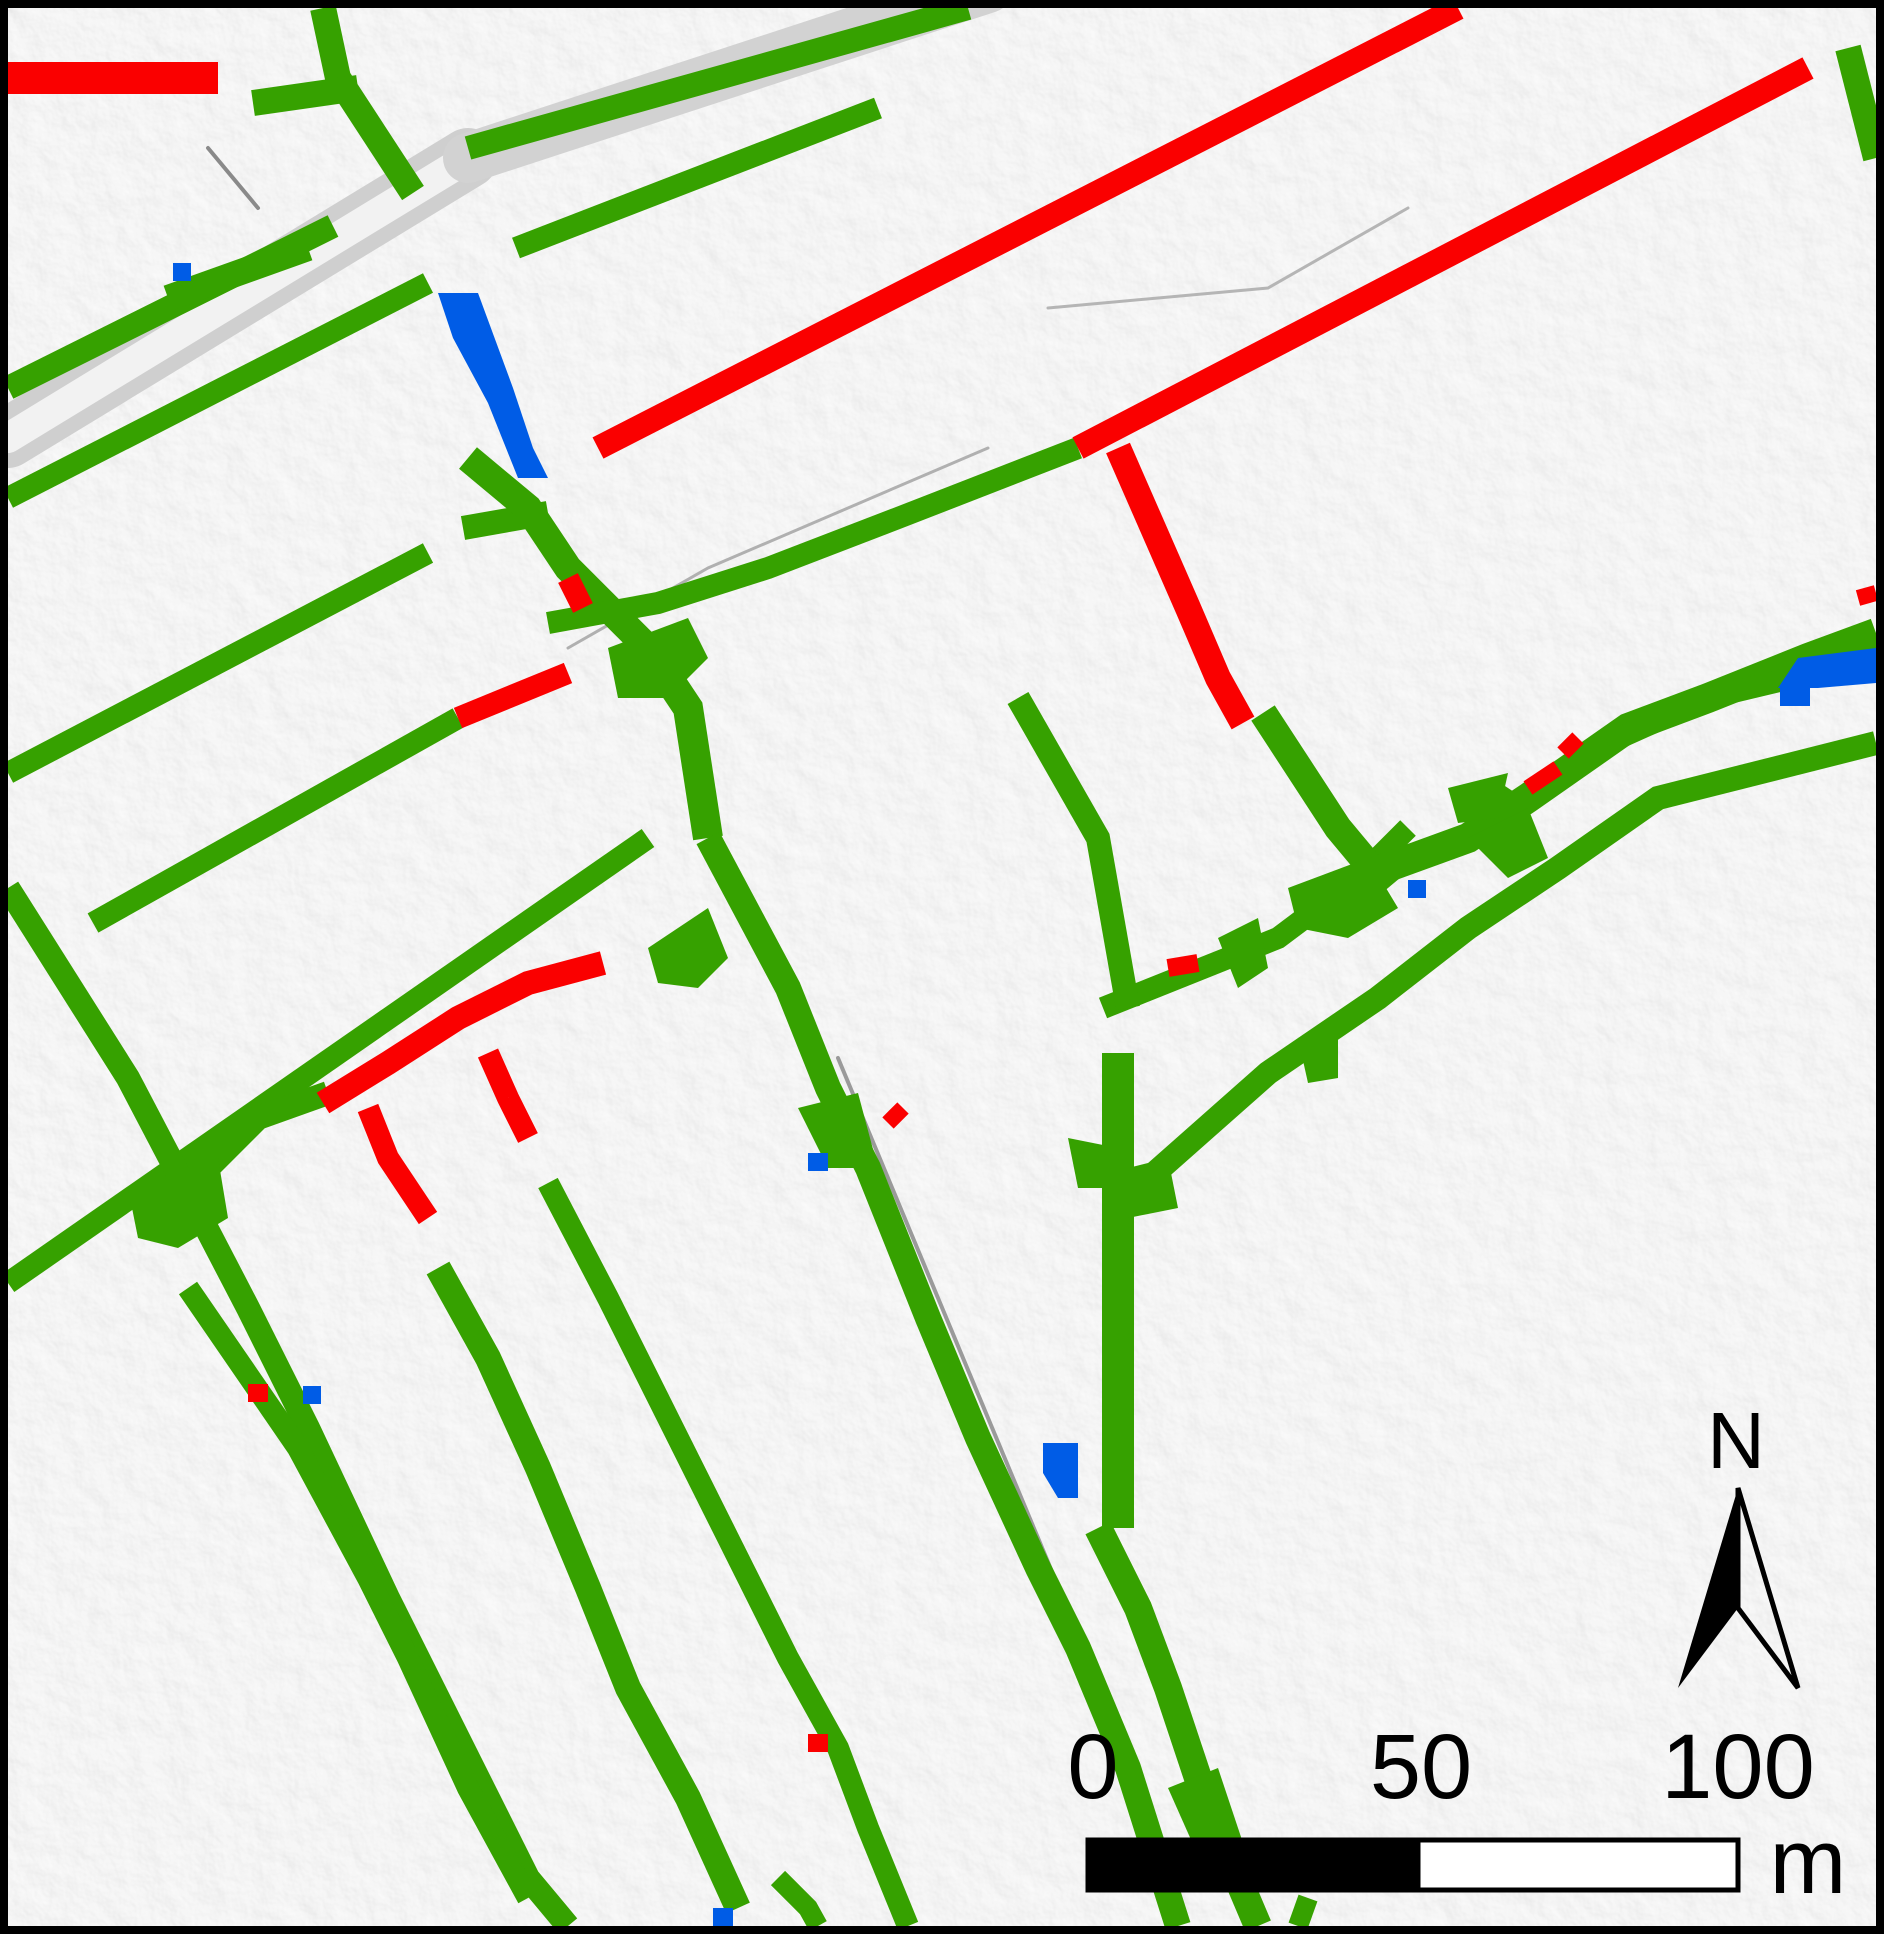  Describe the element at coordinates (1421, 1767) in the screenshot. I see `scale-label-50: 50` at that location.